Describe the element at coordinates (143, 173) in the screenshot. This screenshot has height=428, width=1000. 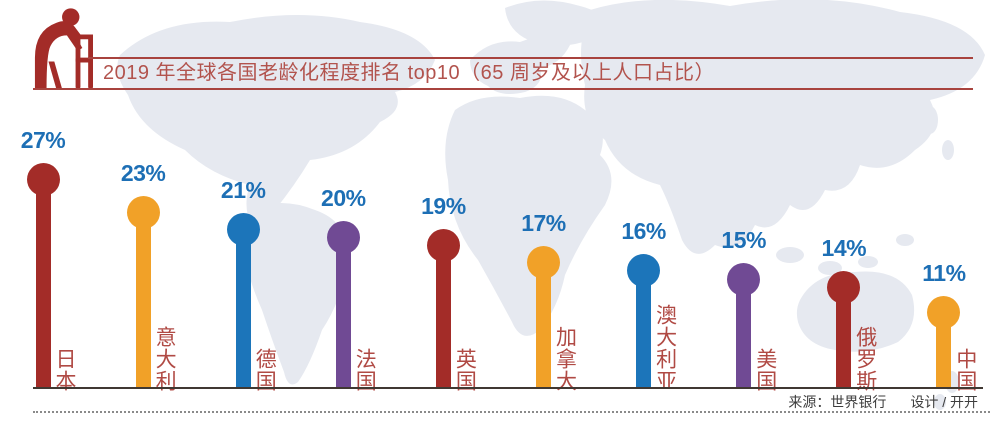
I see `value-label: 23%` at that location.